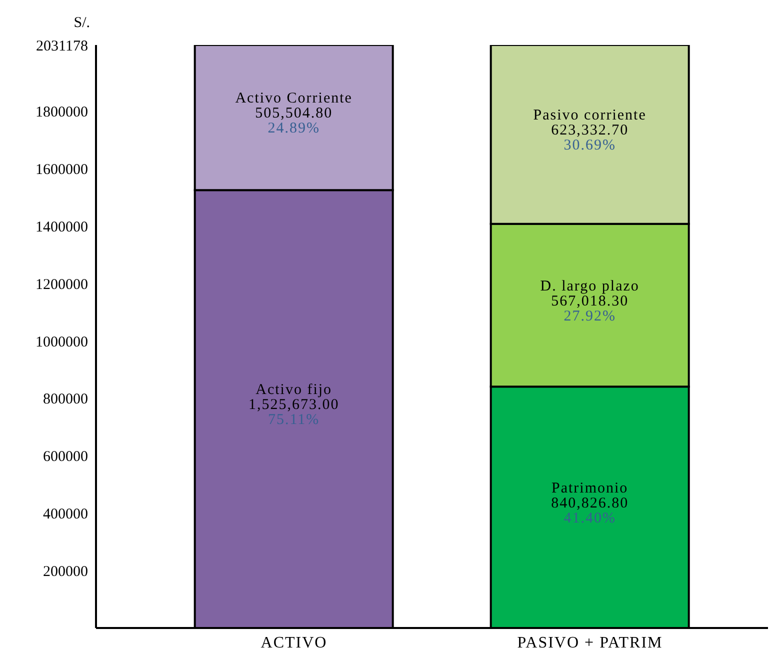 This screenshot has width=776, height=653. What do you see at coordinates (62, 284) in the screenshot?
I see `y-tick-label: 1200000` at bounding box center [62, 284].